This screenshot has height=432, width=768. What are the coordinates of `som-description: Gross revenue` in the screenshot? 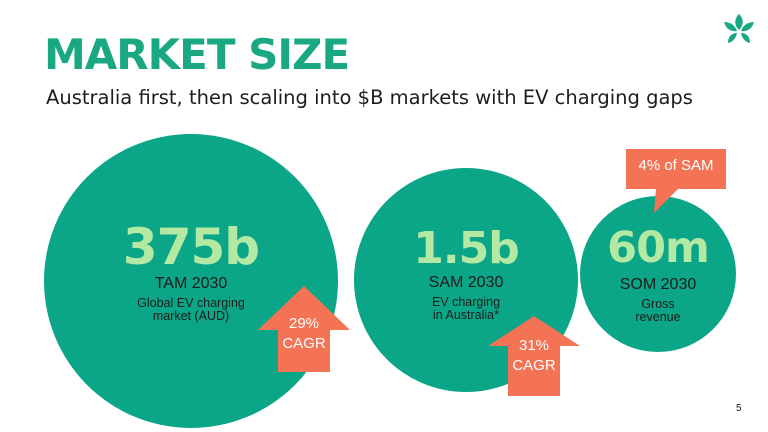 It's located at (658, 311).